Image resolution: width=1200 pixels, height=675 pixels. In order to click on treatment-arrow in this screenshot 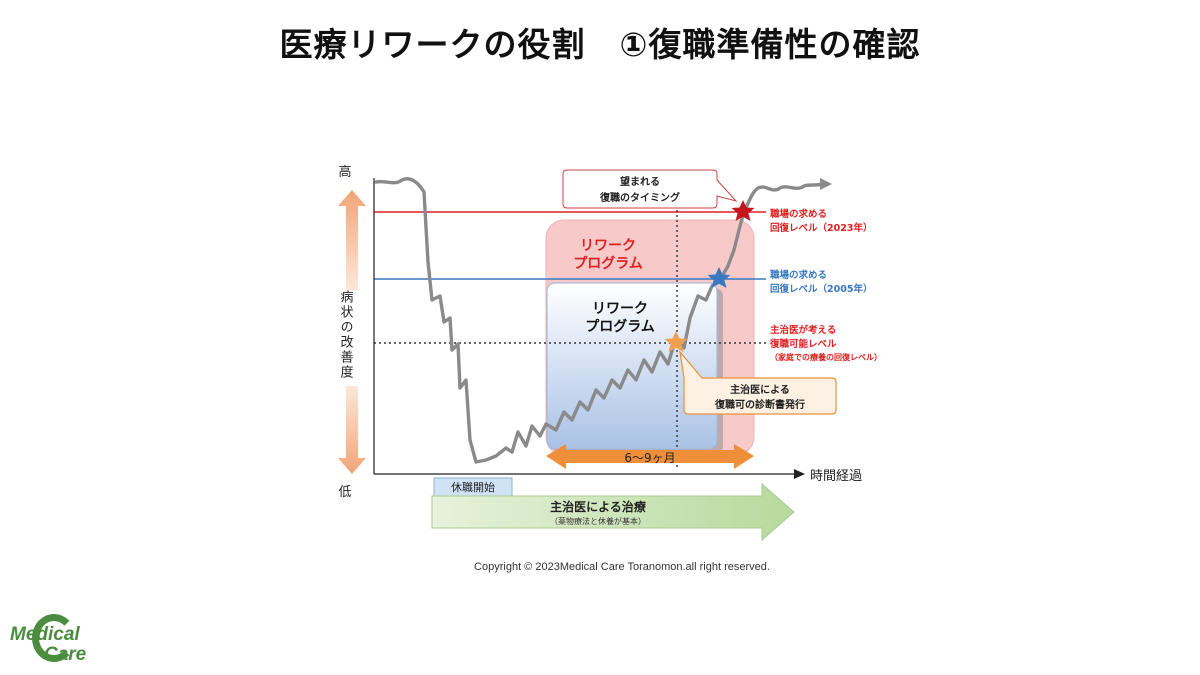, I will do `click(613, 512)`.